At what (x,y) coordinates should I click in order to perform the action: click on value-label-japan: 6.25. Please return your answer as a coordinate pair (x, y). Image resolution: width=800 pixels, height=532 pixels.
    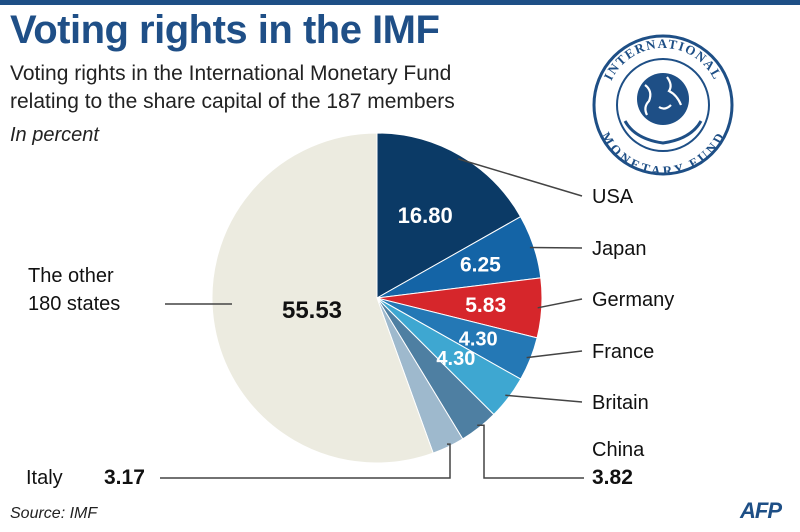
    Looking at the image, I should click on (480, 264).